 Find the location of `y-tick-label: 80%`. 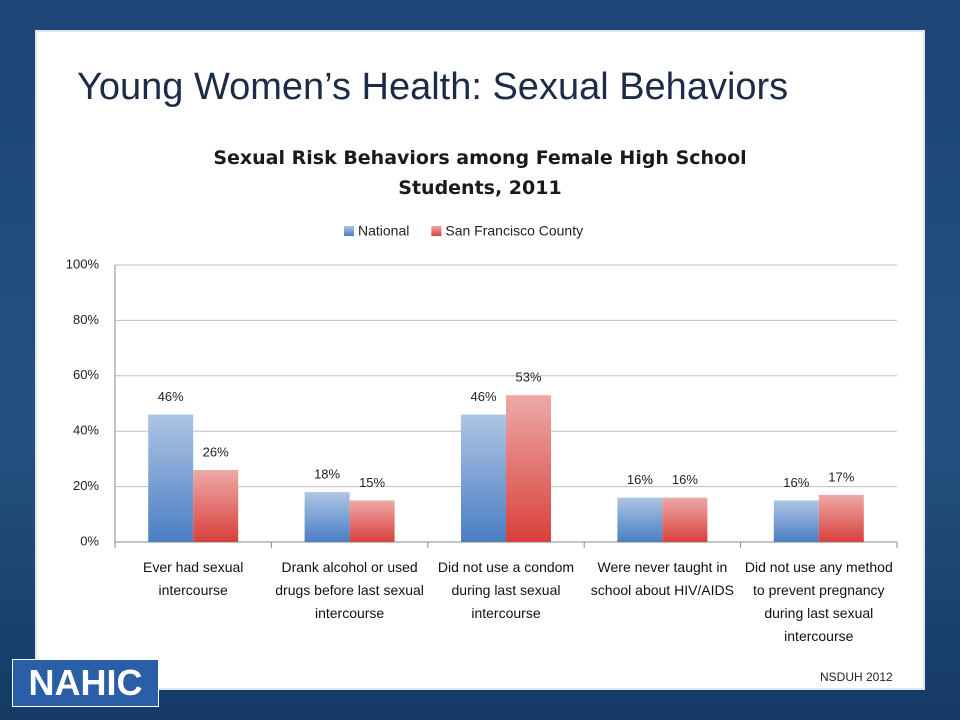

y-tick-label: 80% is located at coordinates (86, 319).